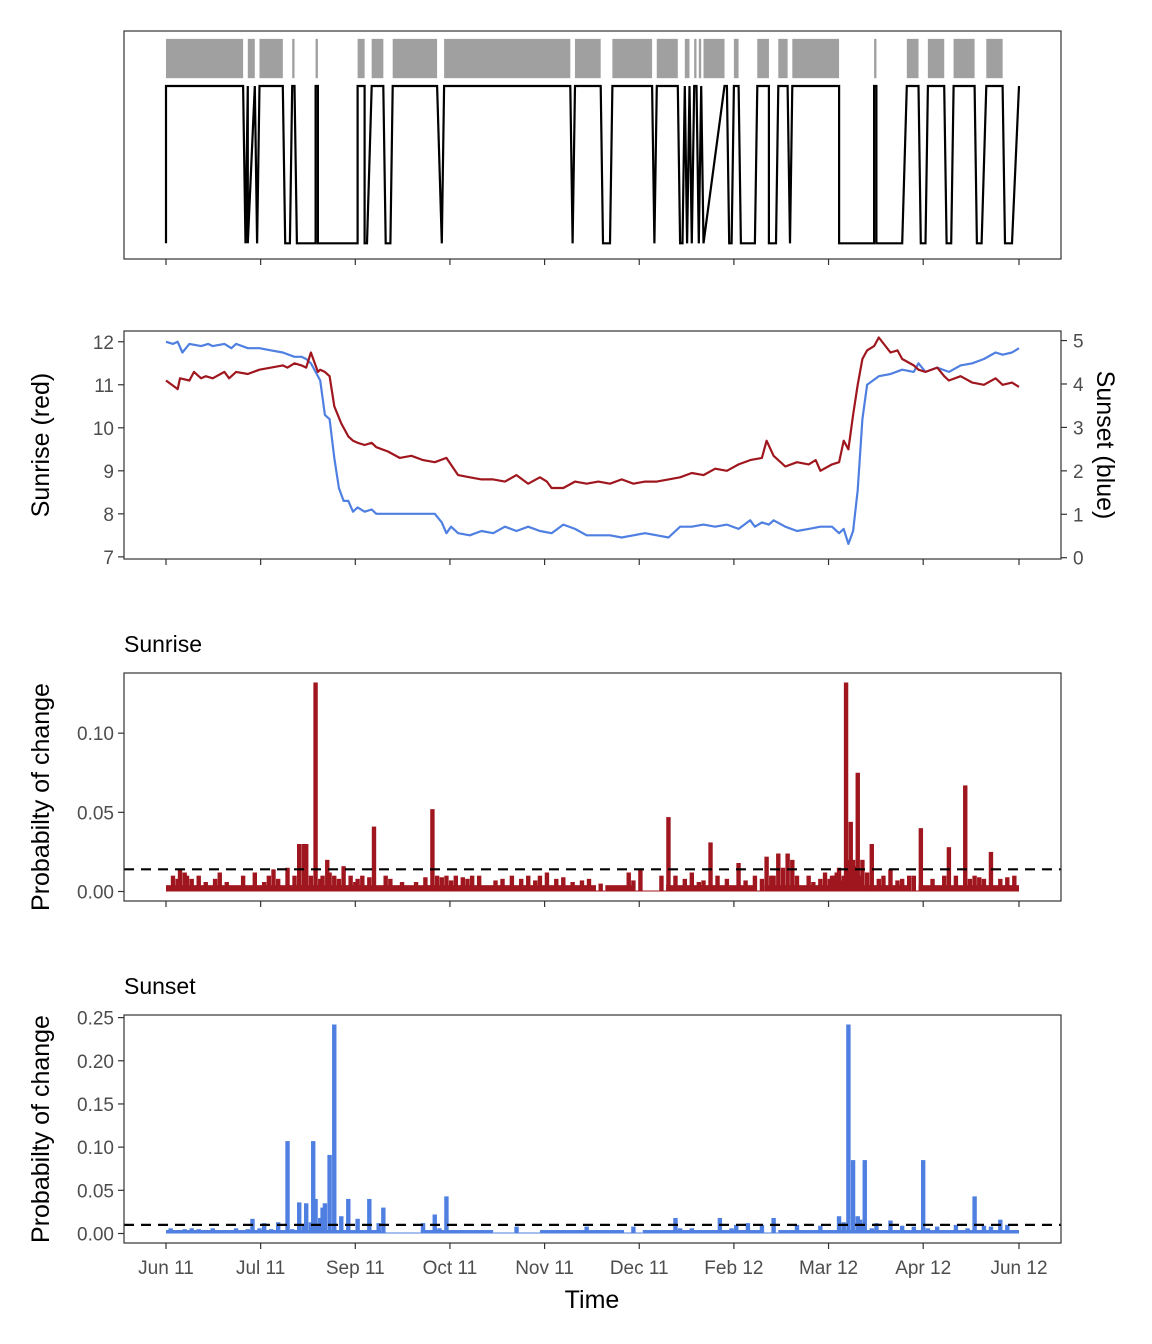  I want to click on y2-tick-label: 2, so click(1078, 472).